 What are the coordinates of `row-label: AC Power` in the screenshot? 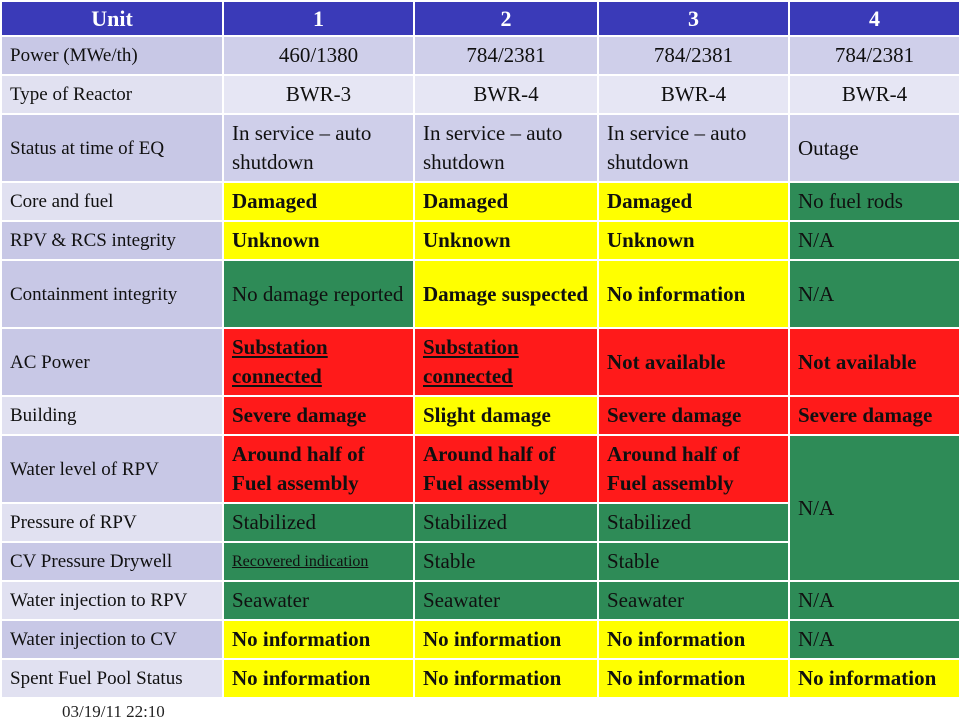 It's located at (112, 362).